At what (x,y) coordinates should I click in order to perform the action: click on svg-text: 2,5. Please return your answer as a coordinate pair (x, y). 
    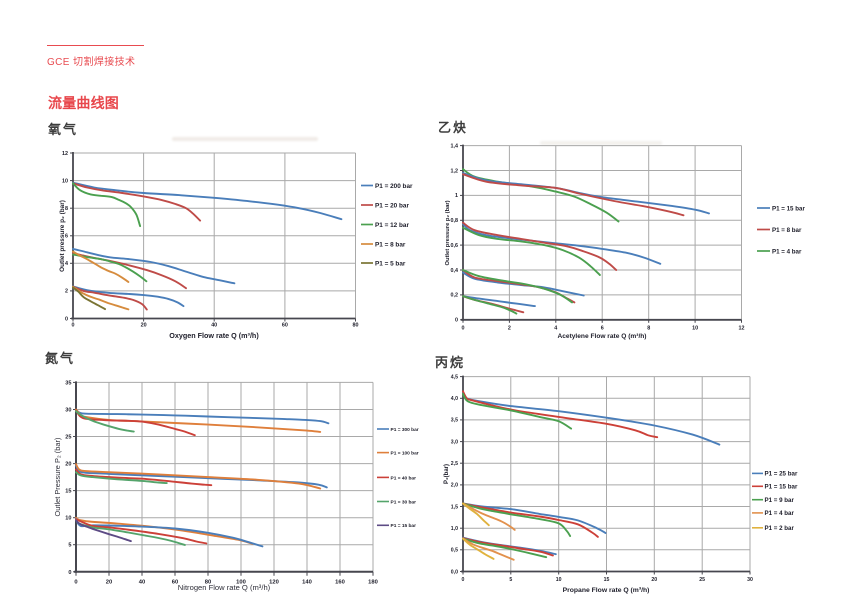
    Looking at the image, I should click on (454, 464).